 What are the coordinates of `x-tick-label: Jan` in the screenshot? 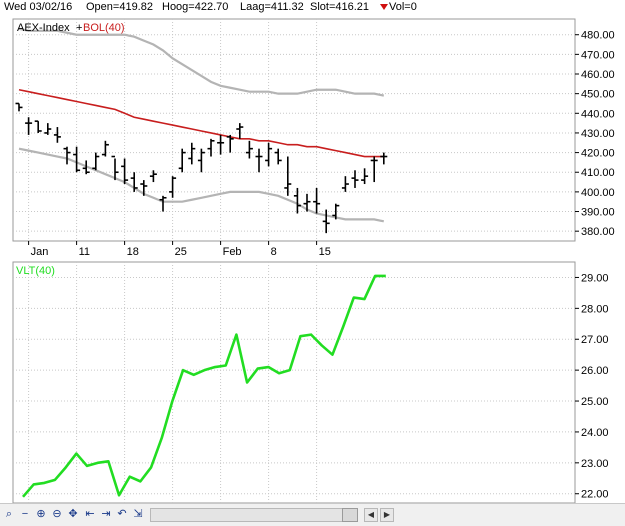 It's located at (40, 252).